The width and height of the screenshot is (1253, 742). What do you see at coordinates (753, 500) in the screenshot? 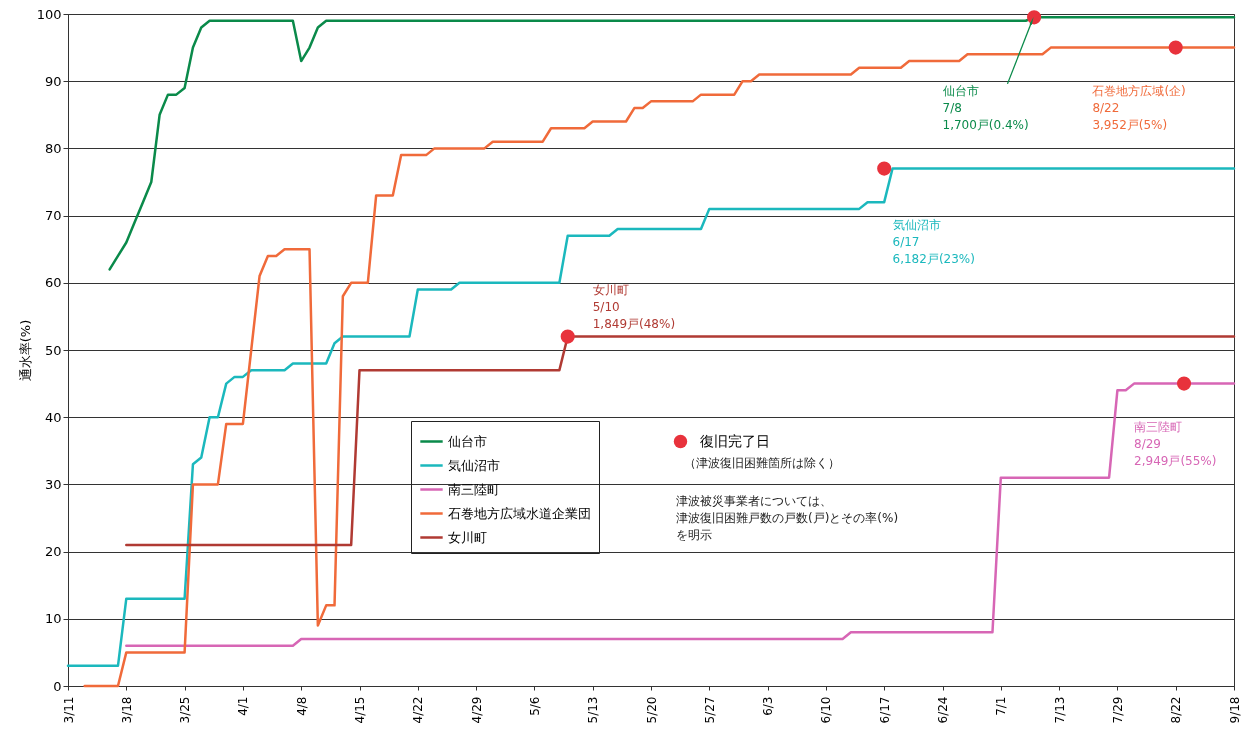
I see `annotation: 津波被災事業者については、` at bounding box center [753, 500].